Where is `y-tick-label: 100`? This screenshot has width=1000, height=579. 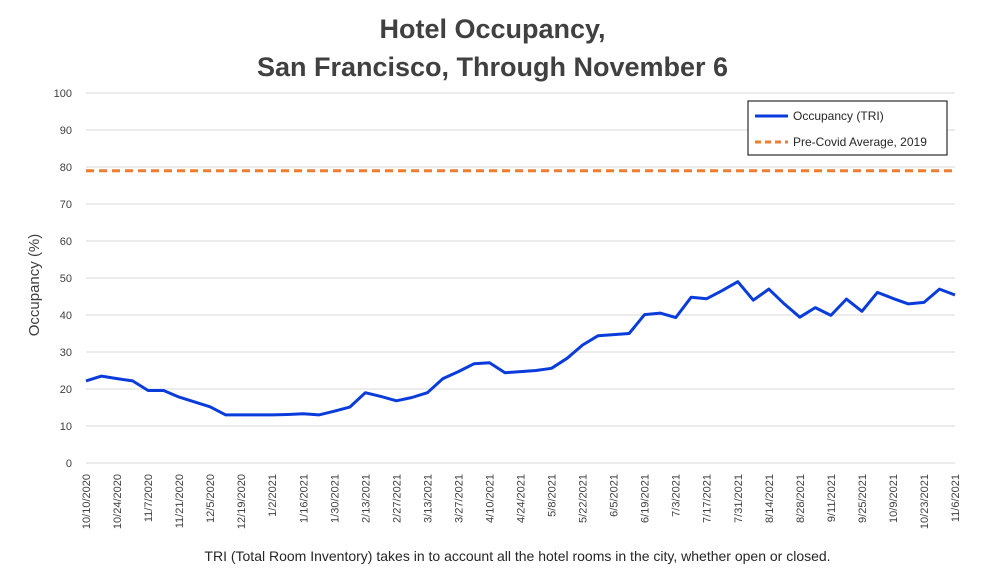
y-tick-label: 100 is located at coordinates (63, 94).